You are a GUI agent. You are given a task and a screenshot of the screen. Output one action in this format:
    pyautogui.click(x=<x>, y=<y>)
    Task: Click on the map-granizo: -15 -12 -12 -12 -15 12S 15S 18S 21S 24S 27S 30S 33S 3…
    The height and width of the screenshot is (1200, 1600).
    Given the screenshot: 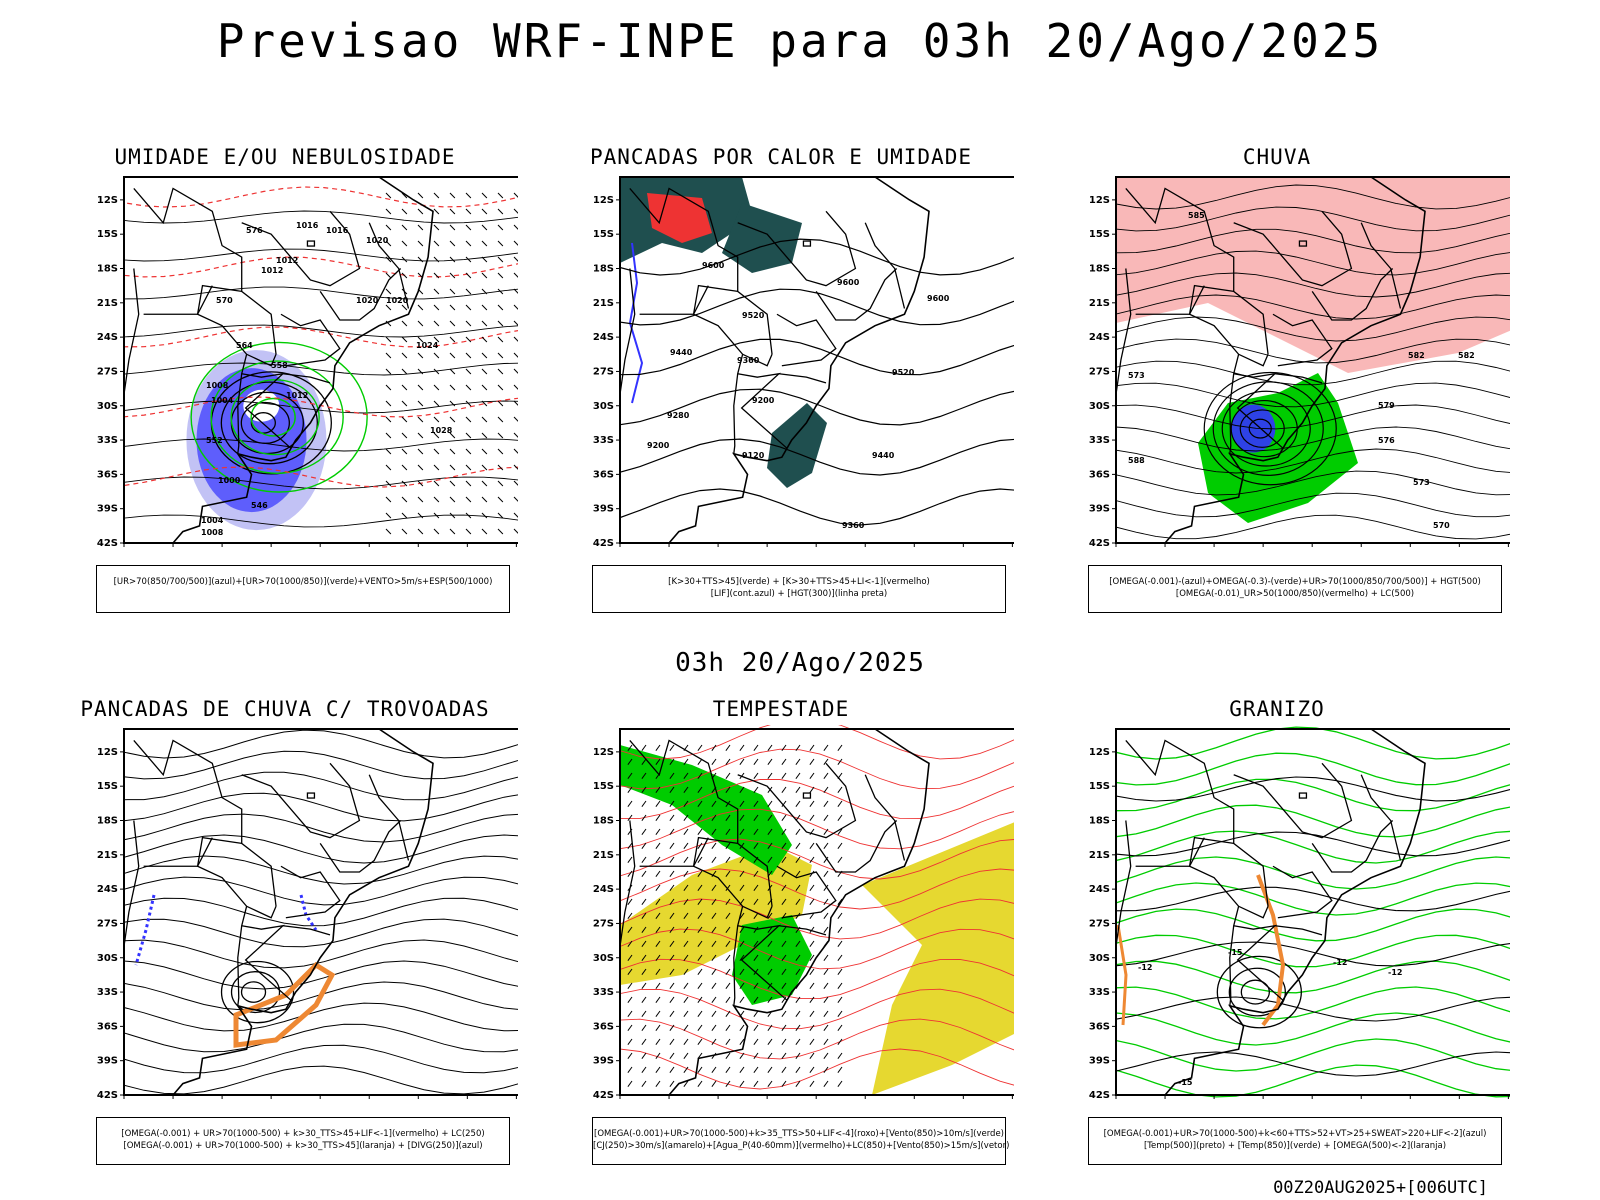 What is the action you would take?
    pyautogui.click(x=1299, y=912)
    